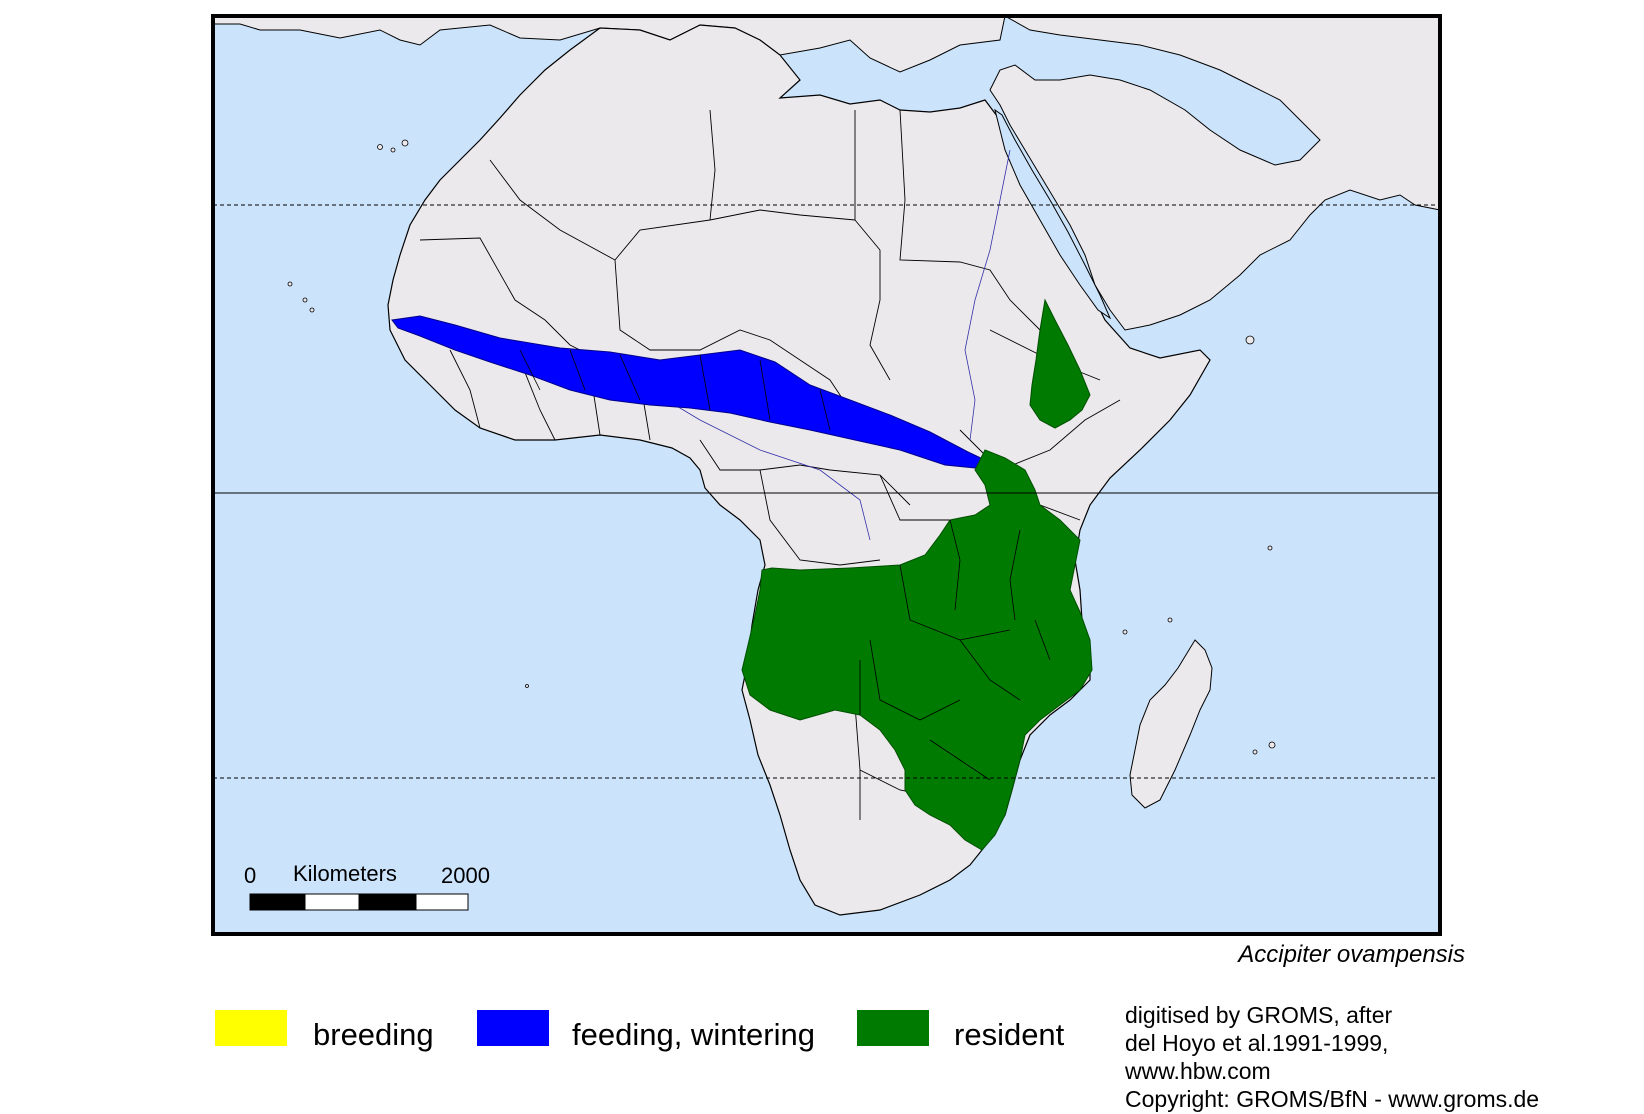  Describe the element at coordinates (1215, 173) in the screenshot. I see `land-arabia` at that location.